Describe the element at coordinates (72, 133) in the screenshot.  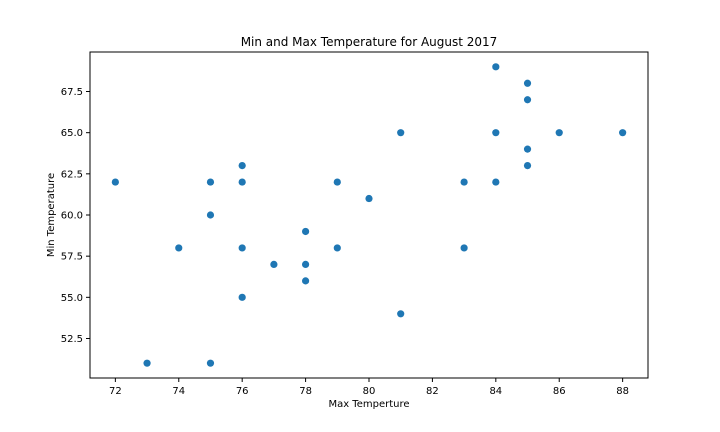
I see `y-tick-label: 65.0` at that location.